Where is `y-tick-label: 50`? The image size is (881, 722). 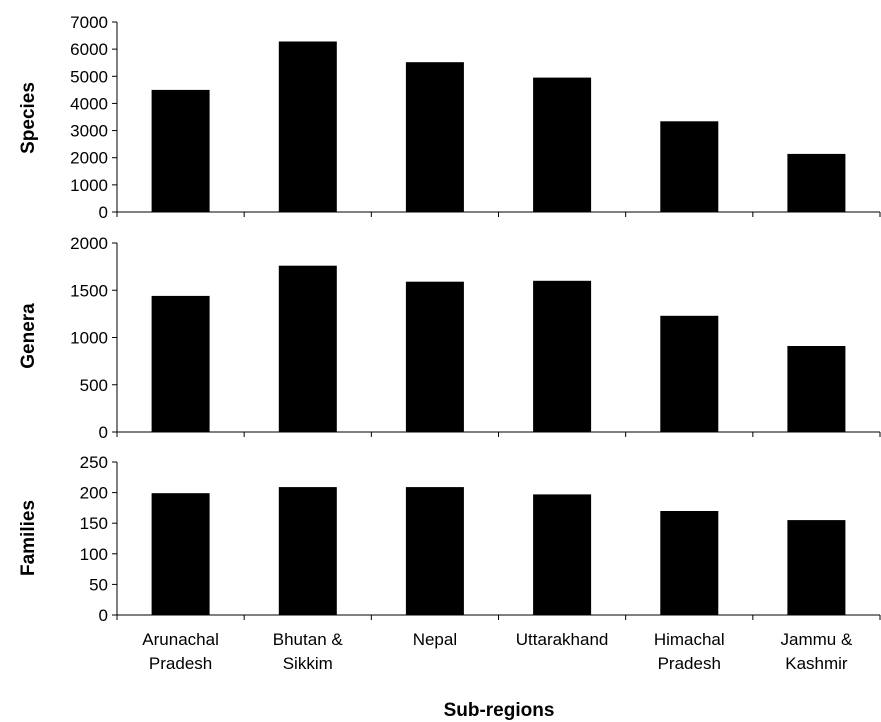
y-tick-label: 50 is located at coordinates (98, 584).